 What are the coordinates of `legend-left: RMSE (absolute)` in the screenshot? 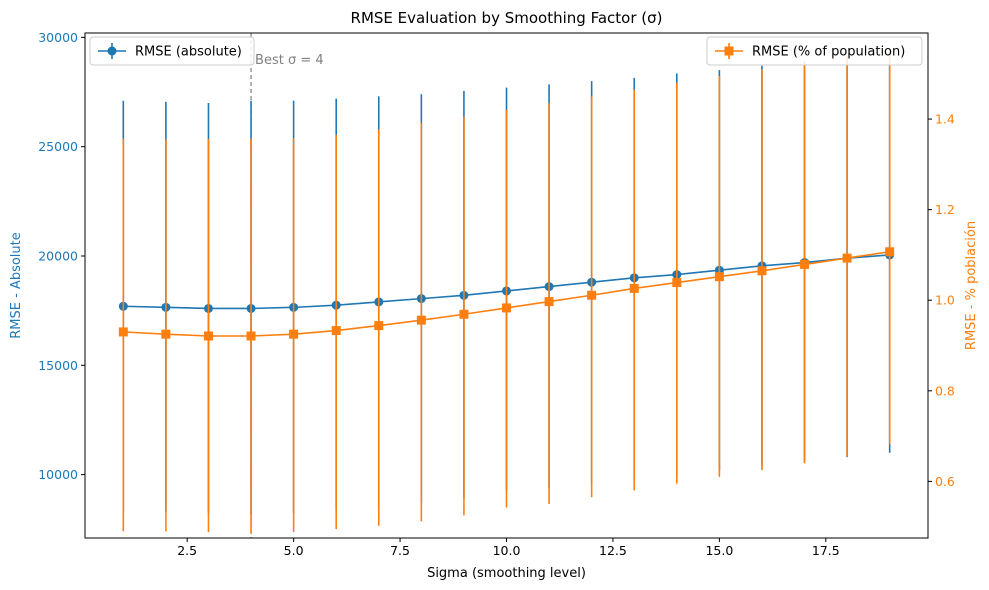 It's located at (172, 51).